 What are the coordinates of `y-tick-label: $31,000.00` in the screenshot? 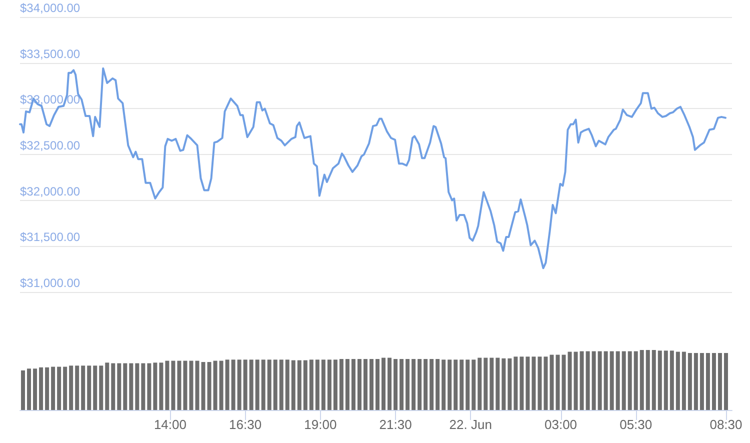 It's located at (50, 283).